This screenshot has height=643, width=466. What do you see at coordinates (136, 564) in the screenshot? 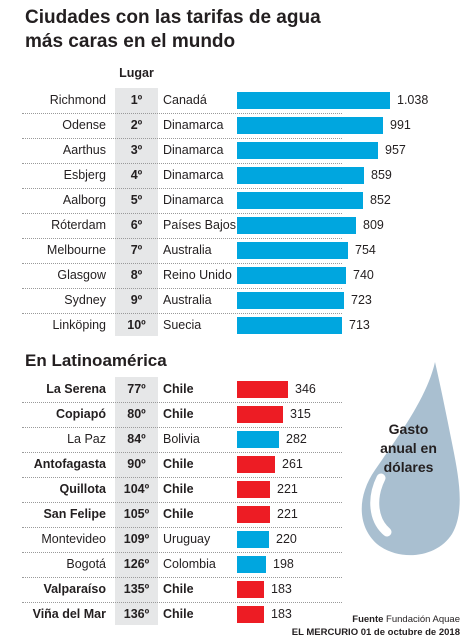
I see `rank-label: 126º` at bounding box center [136, 564].